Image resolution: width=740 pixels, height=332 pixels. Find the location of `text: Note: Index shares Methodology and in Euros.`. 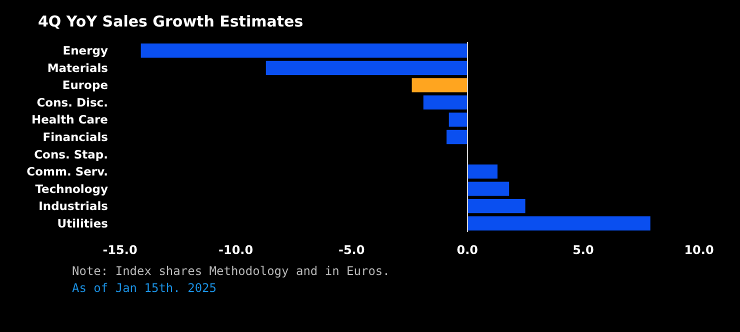

text: Note: Index shares Methodology and in Euros. is located at coordinates (231, 271).